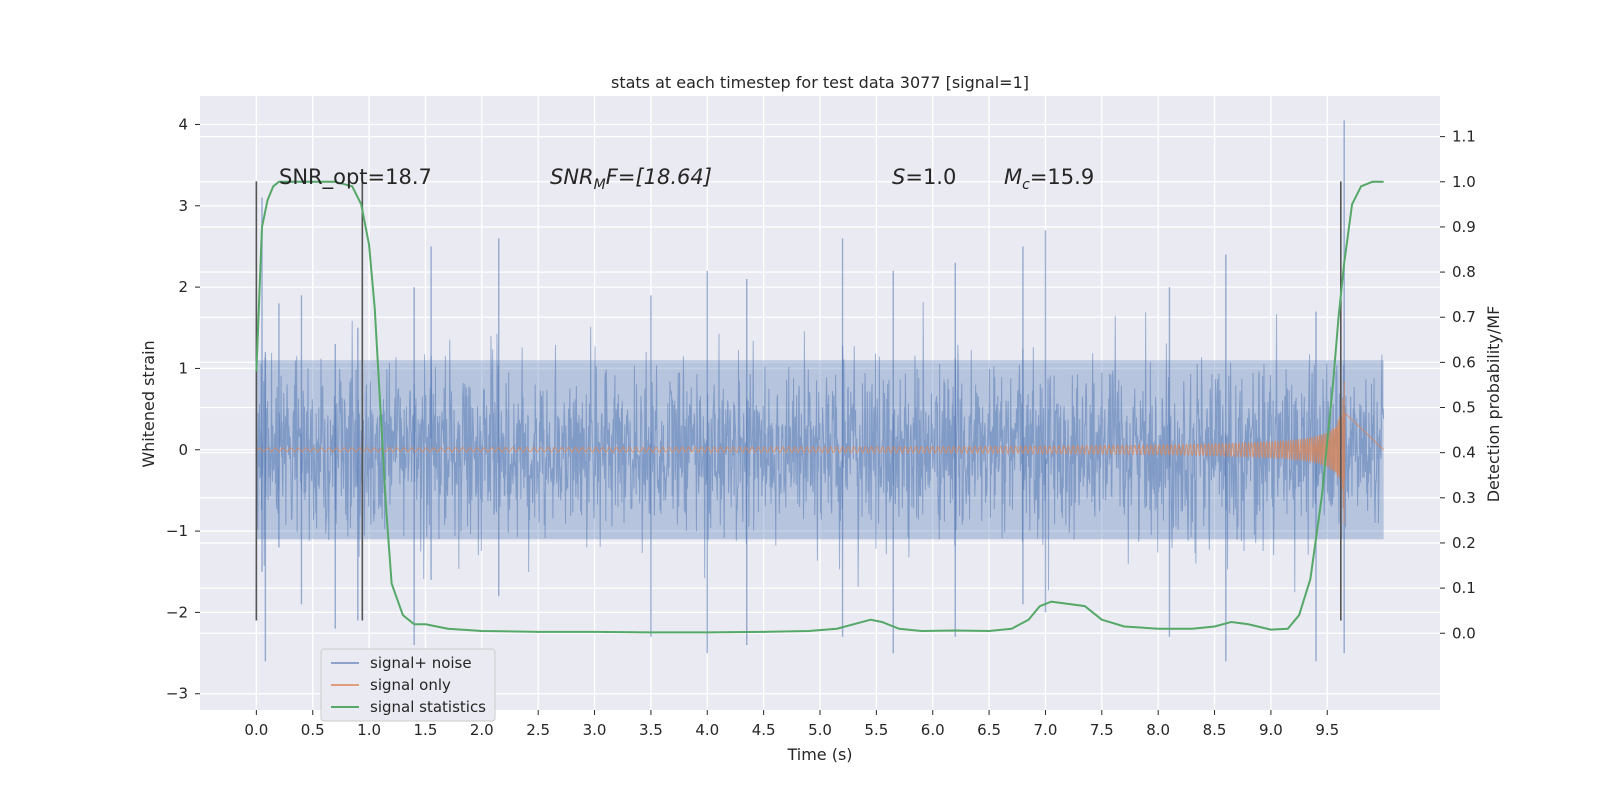  What do you see at coordinates (651, 730) in the screenshot?
I see `x-tick-label-7: 3.5` at bounding box center [651, 730].